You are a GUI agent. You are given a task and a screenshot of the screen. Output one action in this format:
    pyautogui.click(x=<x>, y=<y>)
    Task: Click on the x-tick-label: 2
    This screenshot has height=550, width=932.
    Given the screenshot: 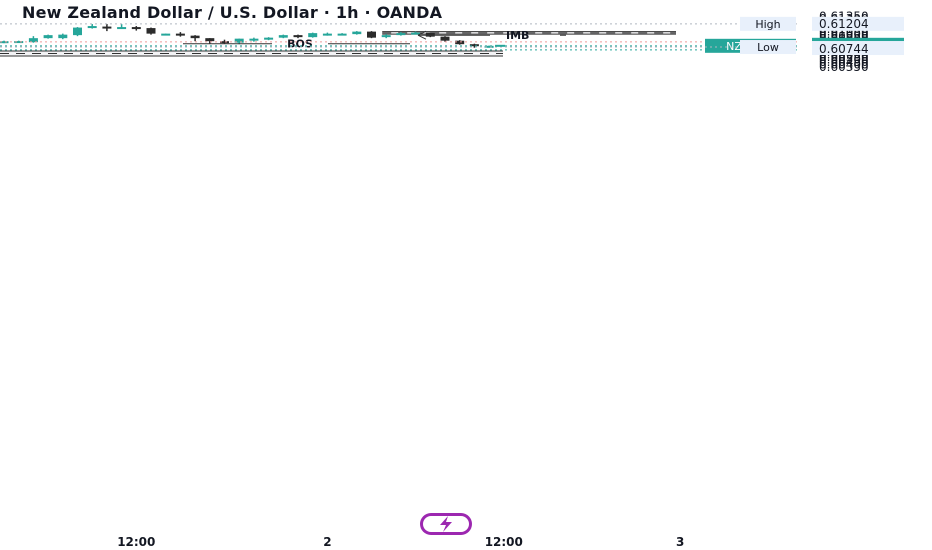 What is the action you would take?
    pyautogui.click(x=327, y=542)
    